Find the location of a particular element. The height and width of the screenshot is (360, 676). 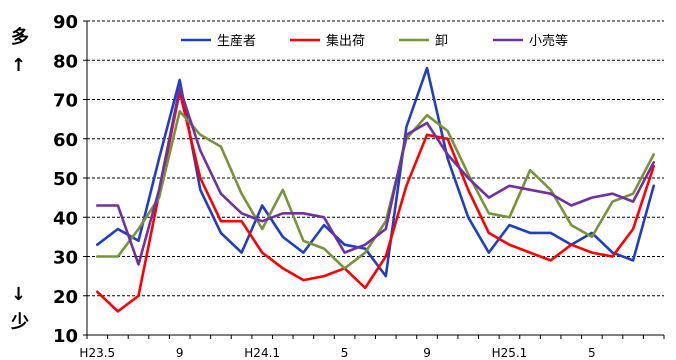

x-tick-16: 9 is located at coordinates (427, 353).